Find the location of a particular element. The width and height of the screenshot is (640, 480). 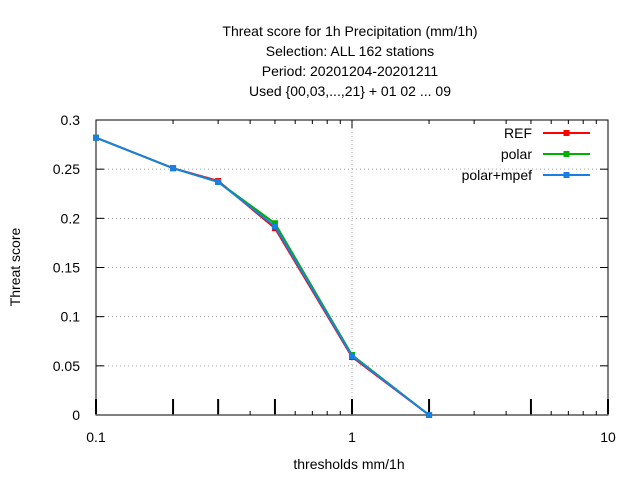

x-tick-label: 0.1 is located at coordinates (96, 437).